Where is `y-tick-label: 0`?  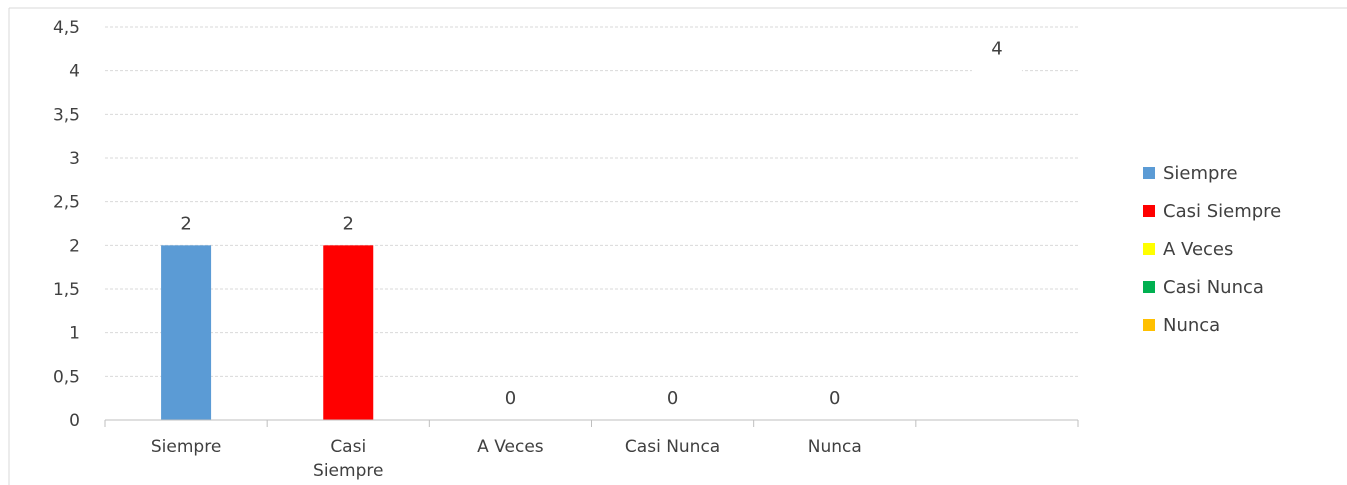 y-tick-label: 0 is located at coordinates (74, 421).